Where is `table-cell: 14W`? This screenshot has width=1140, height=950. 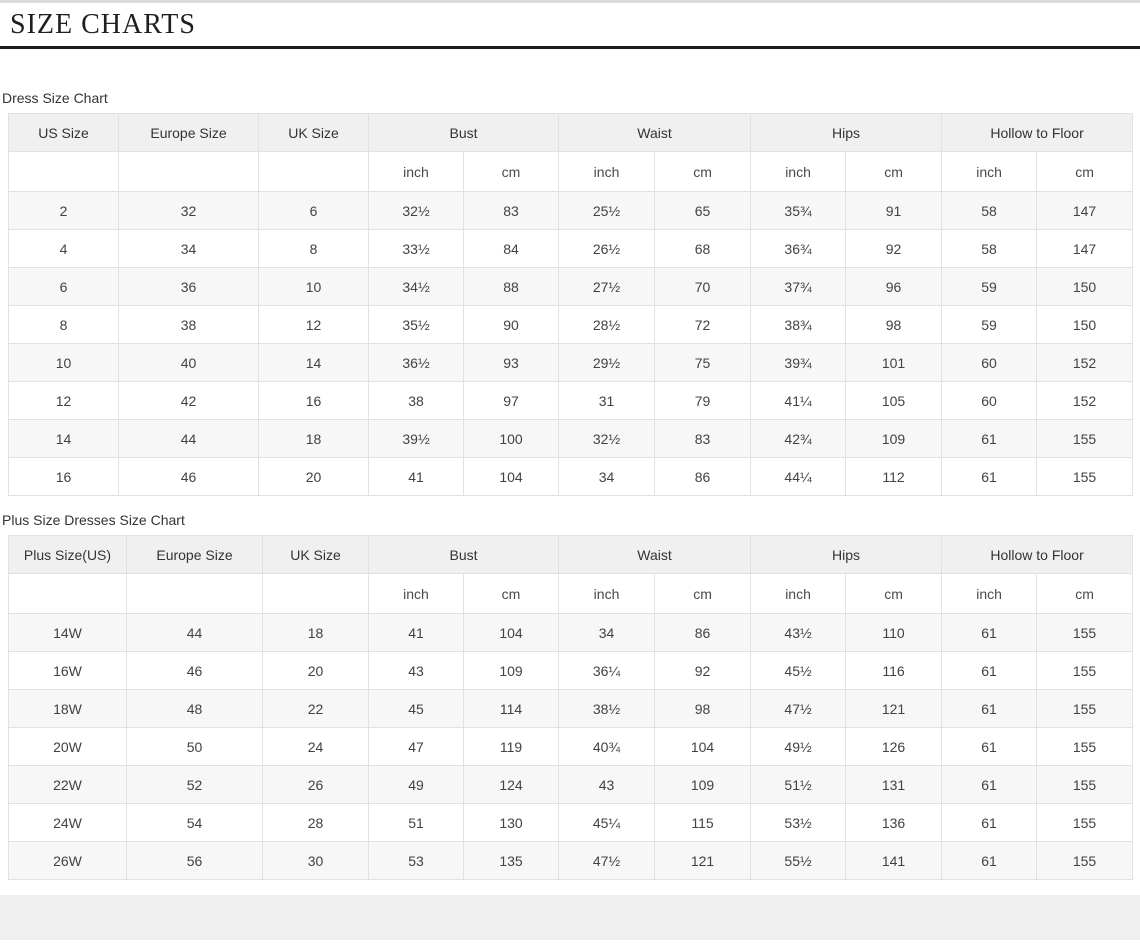 table-cell: 14W is located at coordinates (67, 632).